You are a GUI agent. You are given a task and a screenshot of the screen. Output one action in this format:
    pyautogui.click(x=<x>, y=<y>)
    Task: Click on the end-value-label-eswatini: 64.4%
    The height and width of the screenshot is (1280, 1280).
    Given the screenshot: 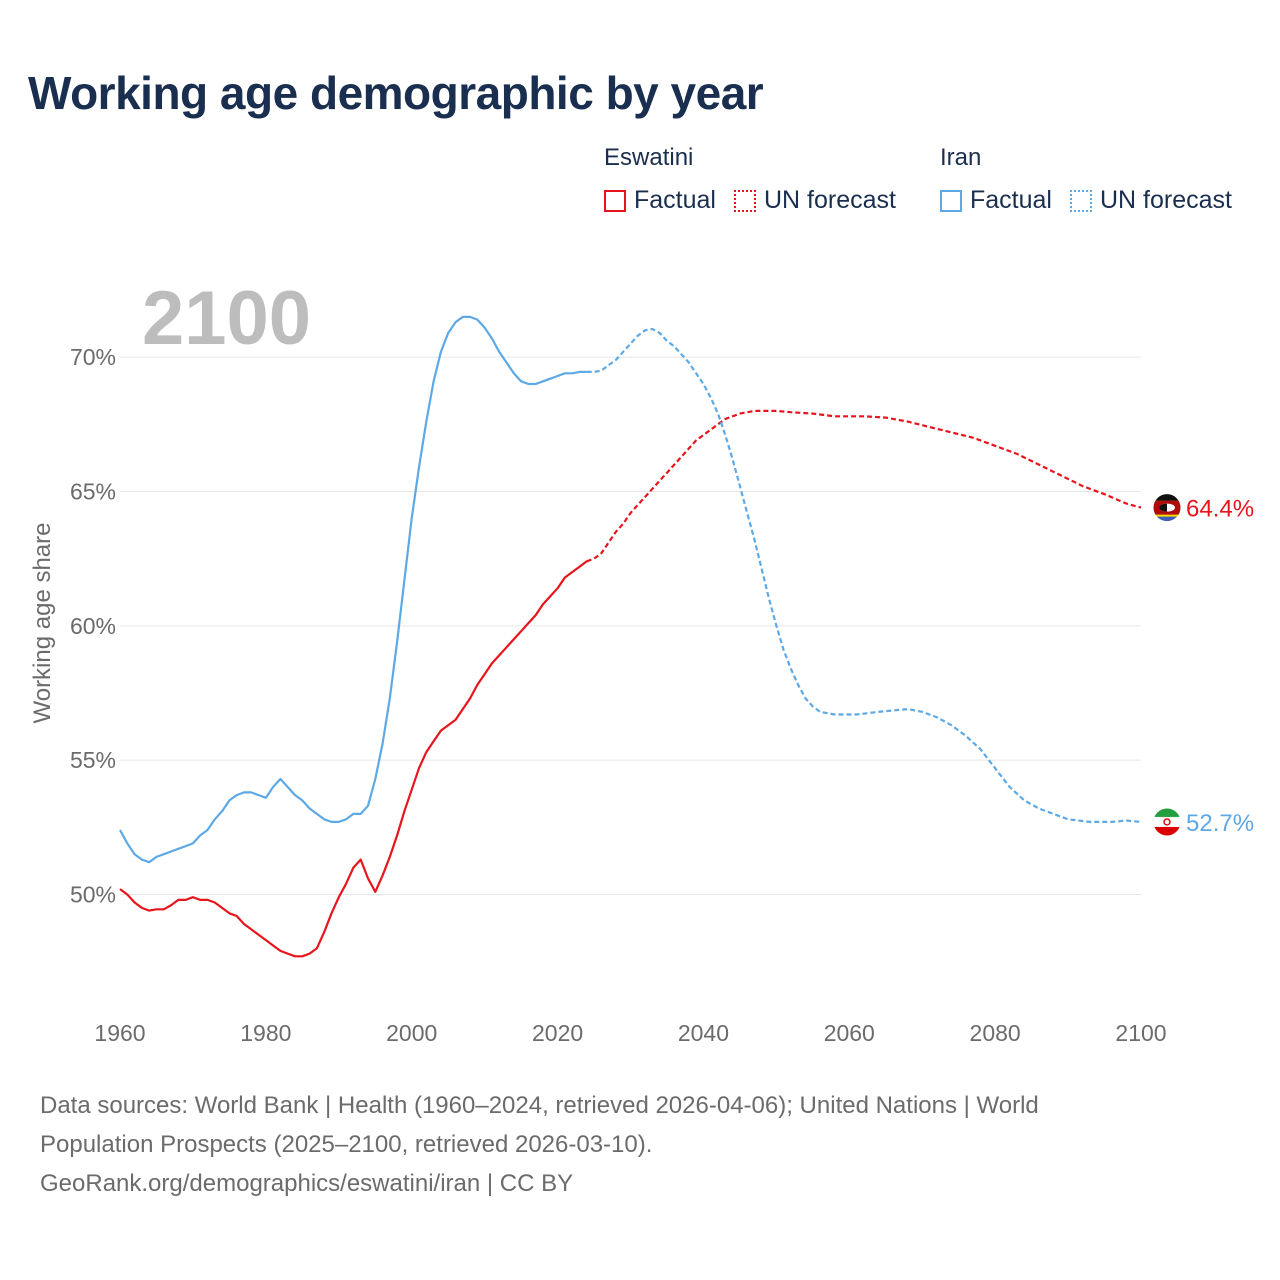 What is the action you would take?
    pyautogui.click(x=1220, y=509)
    